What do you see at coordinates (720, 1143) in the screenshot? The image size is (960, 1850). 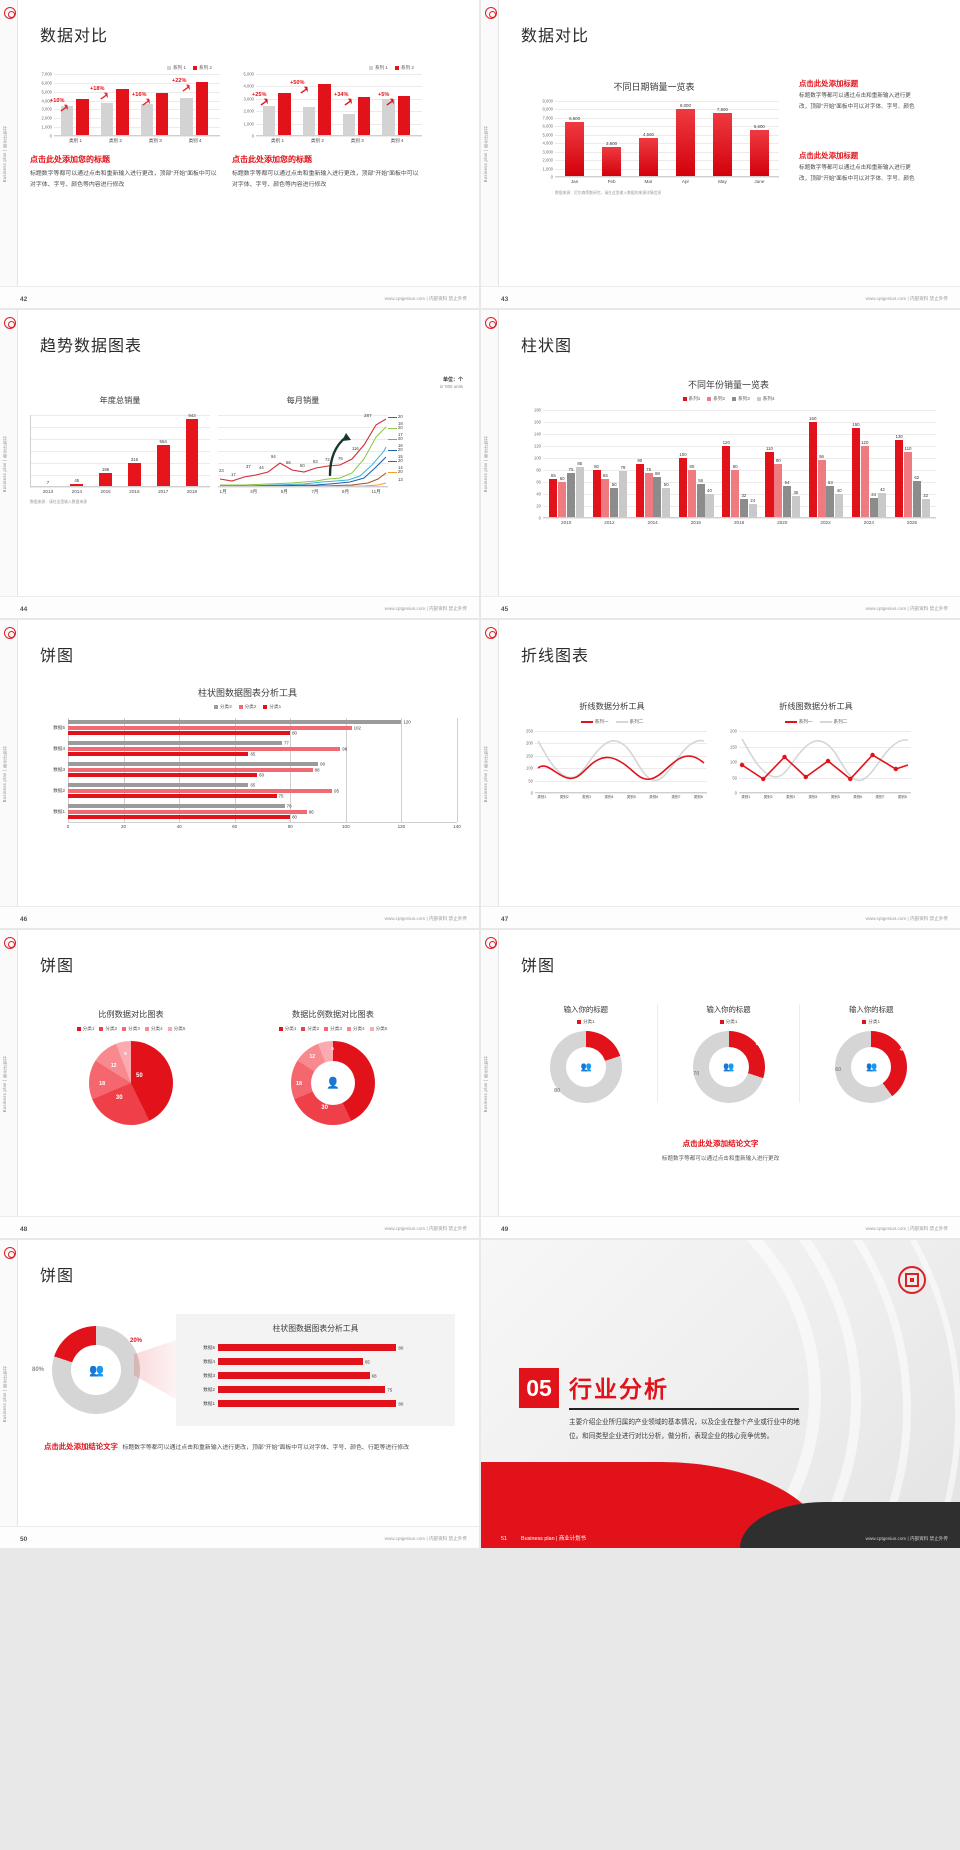 I see `conclusion-heading: 点击此处添加结论文字` at bounding box center [720, 1143].